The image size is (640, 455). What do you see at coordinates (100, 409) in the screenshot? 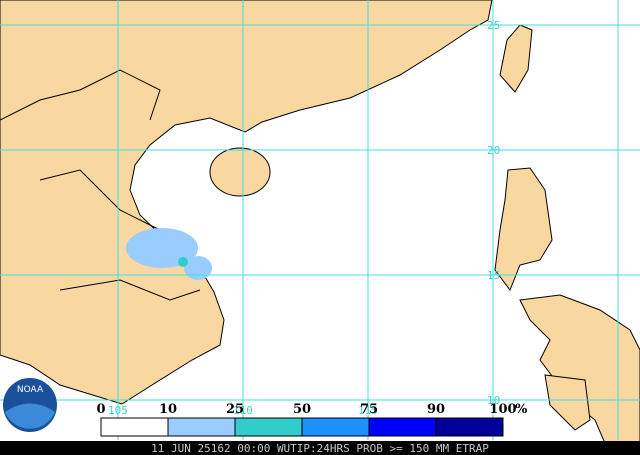
I see `legend-label: 0` at bounding box center [100, 409].